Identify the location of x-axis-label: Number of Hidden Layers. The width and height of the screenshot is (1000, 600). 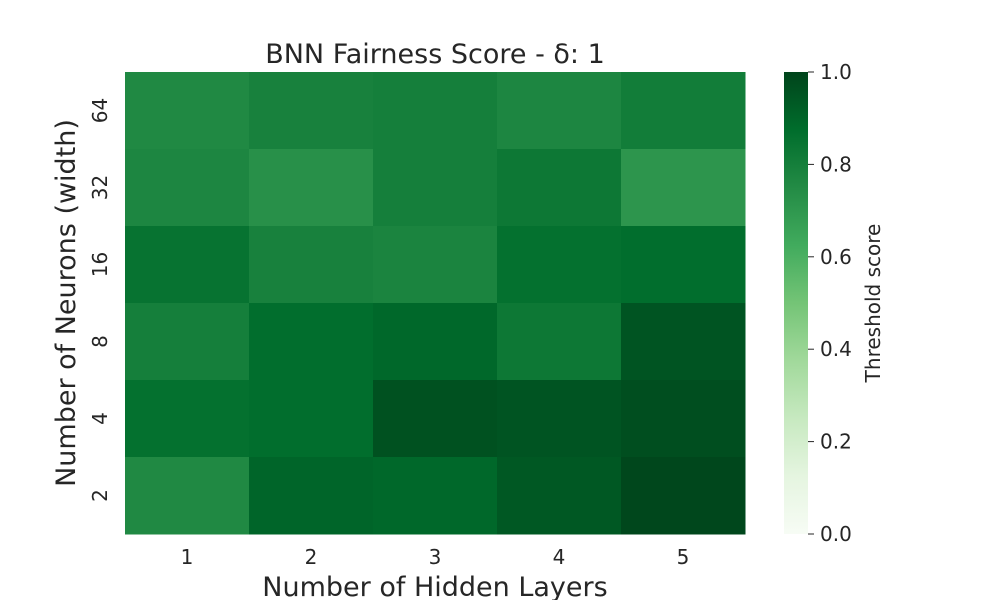
(434, 586).